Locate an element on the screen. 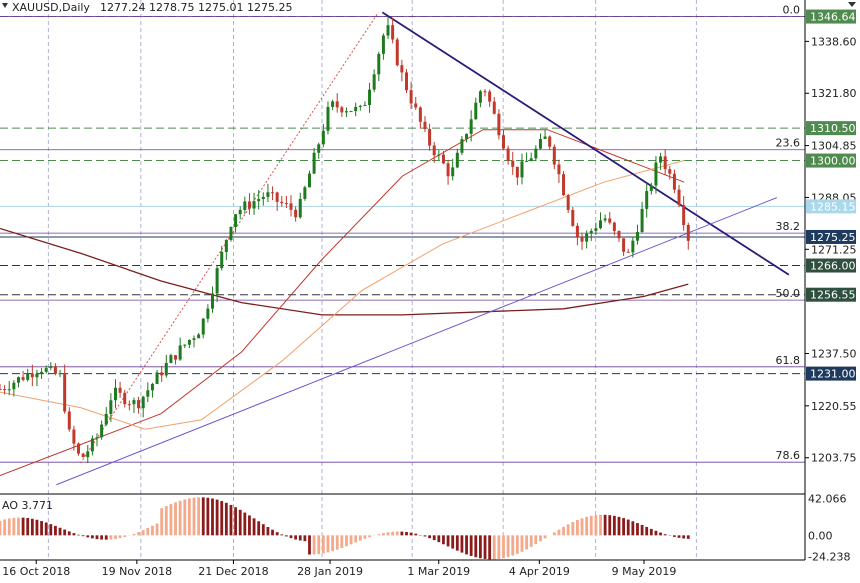 This screenshot has height=583, width=860. level-label-text: 1231.00 is located at coordinates (833, 374).